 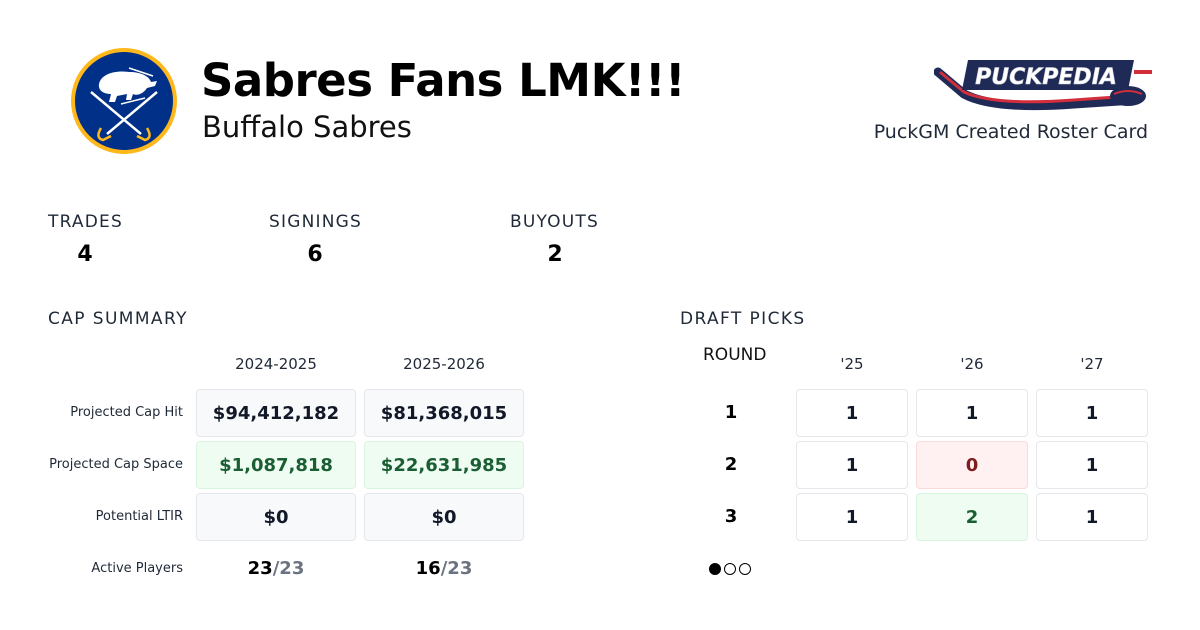 What do you see at coordinates (444, 517) in the screenshot?
I see `ltir-2025-2026: $0` at bounding box center [444, 517].